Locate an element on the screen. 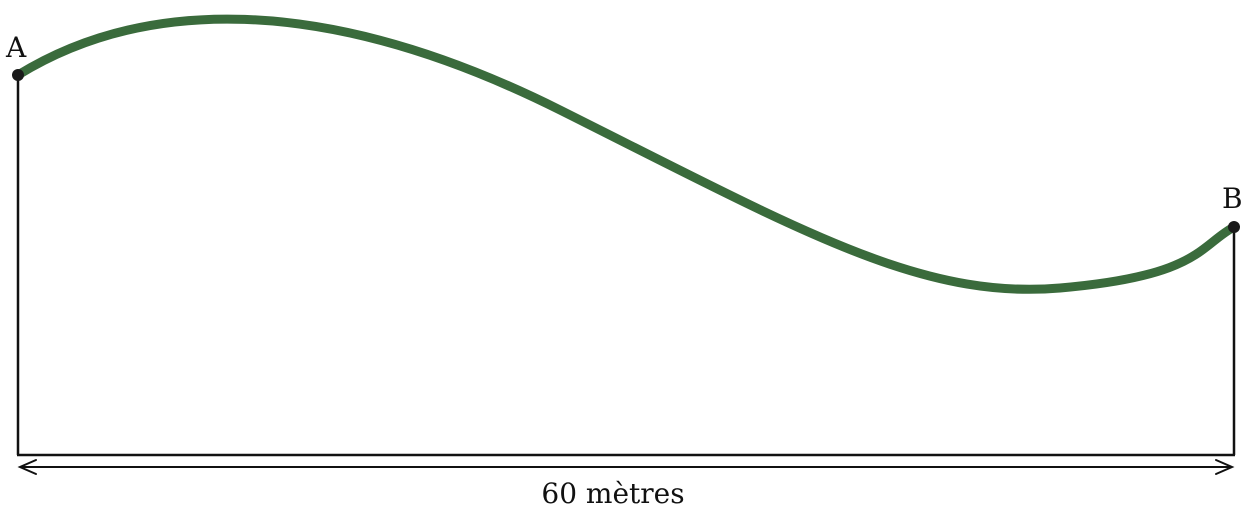 The height and width of the screenshot is (509, 1248). point-a-dot is located at coordinates (18, 75).